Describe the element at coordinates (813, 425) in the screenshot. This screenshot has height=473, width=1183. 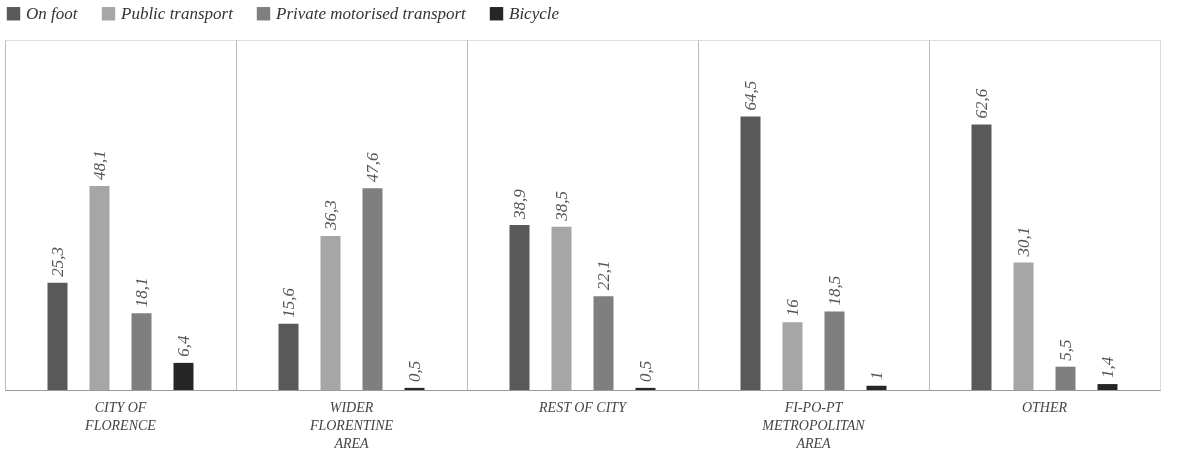
I see `x-tick-label: FI-PO-PT METROPOLITAN AREA` at that location.